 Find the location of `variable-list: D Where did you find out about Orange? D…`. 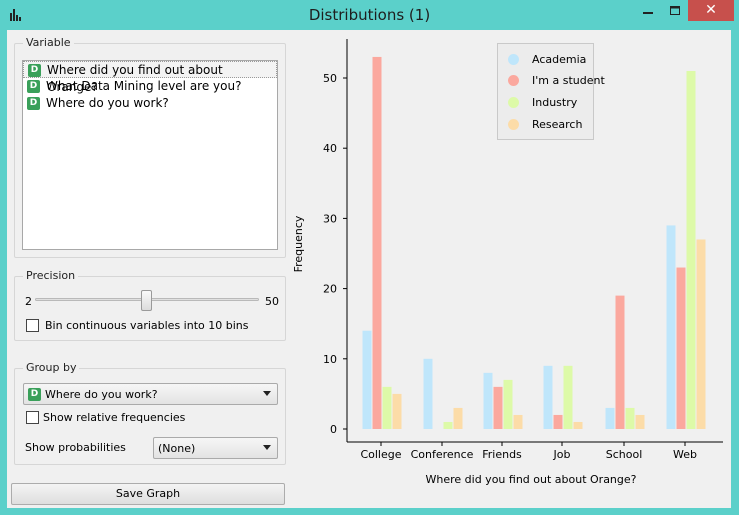

variable-list: D Where did you find out about Orange? D… is located at coordinates (150, 155).